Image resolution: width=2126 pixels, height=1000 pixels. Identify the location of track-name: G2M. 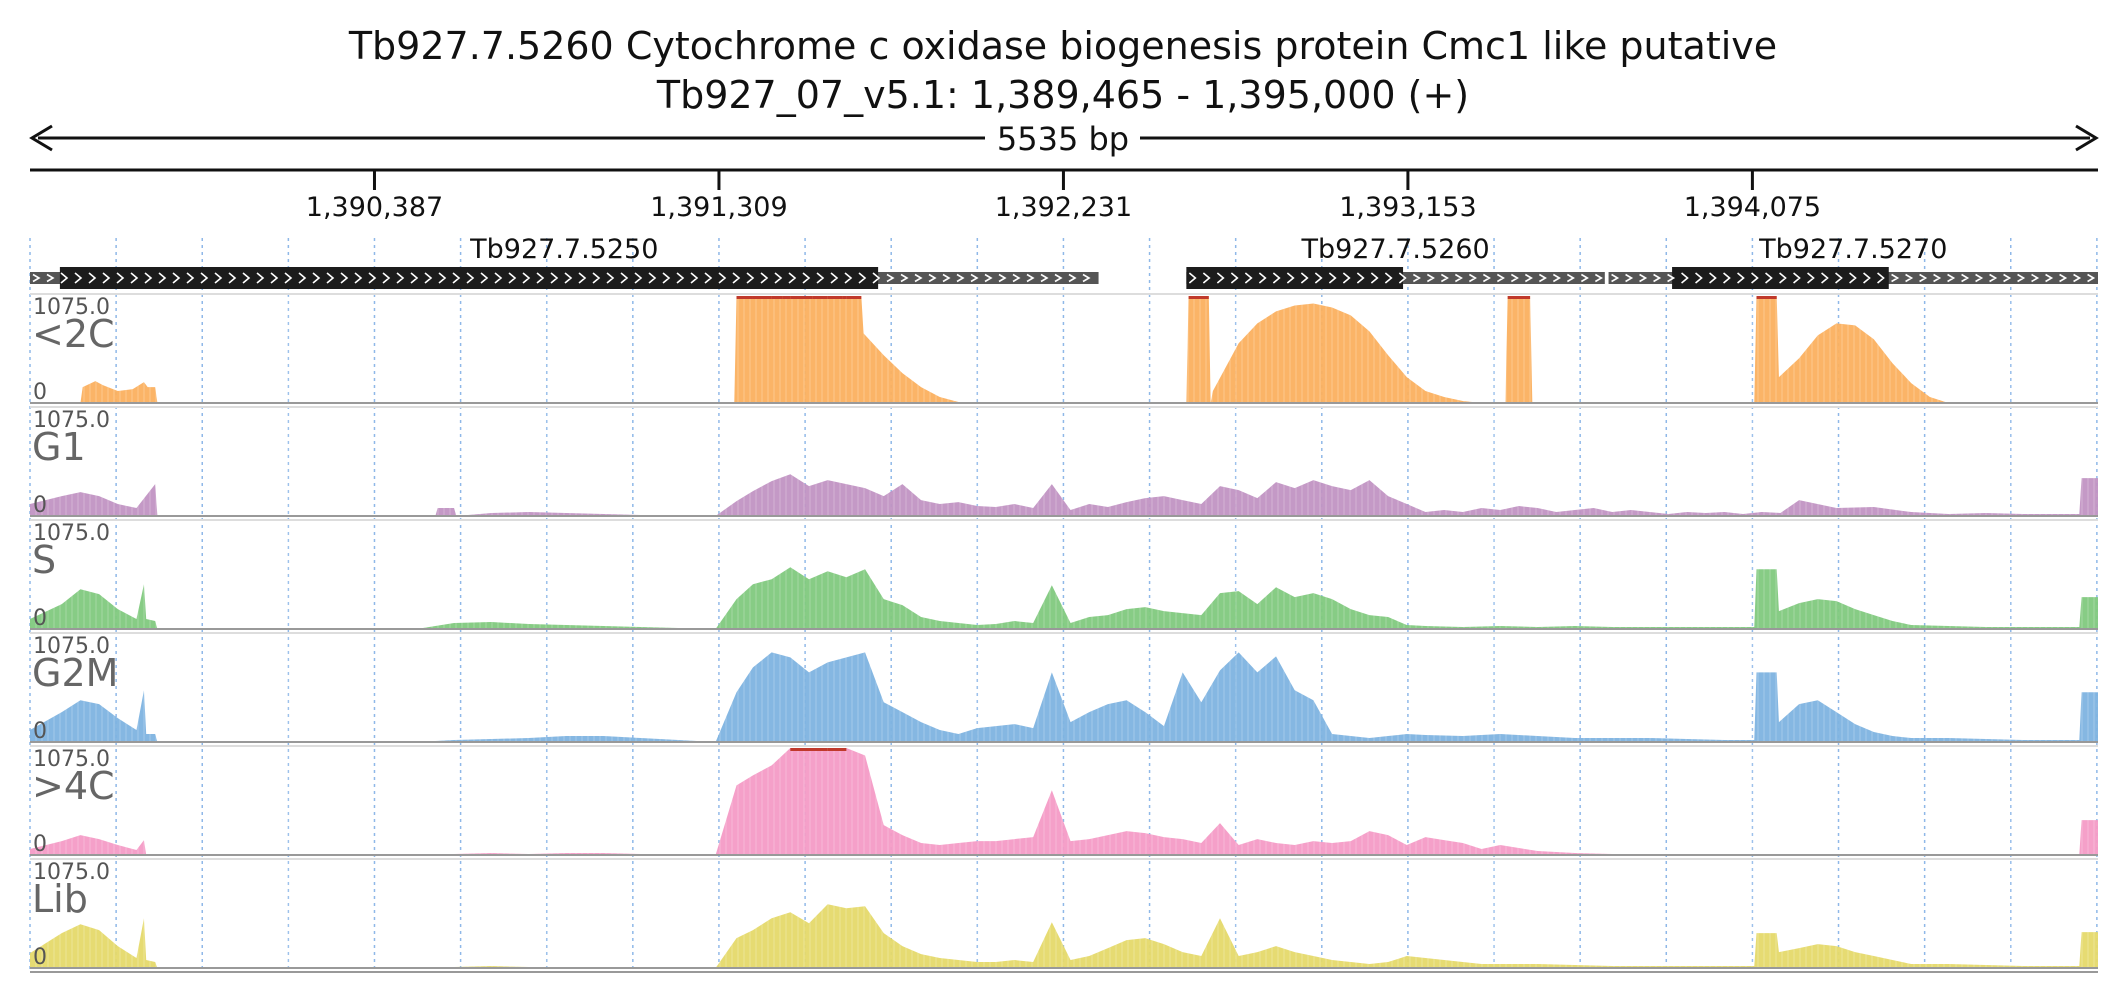
(75, 673).